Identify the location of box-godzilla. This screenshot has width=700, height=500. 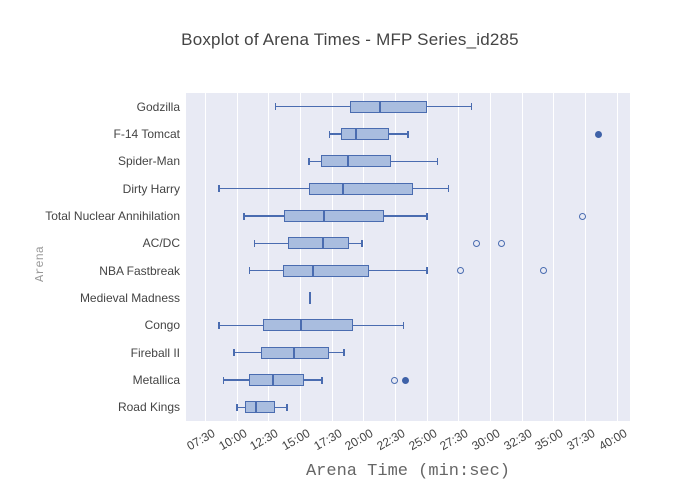
(388, 106).